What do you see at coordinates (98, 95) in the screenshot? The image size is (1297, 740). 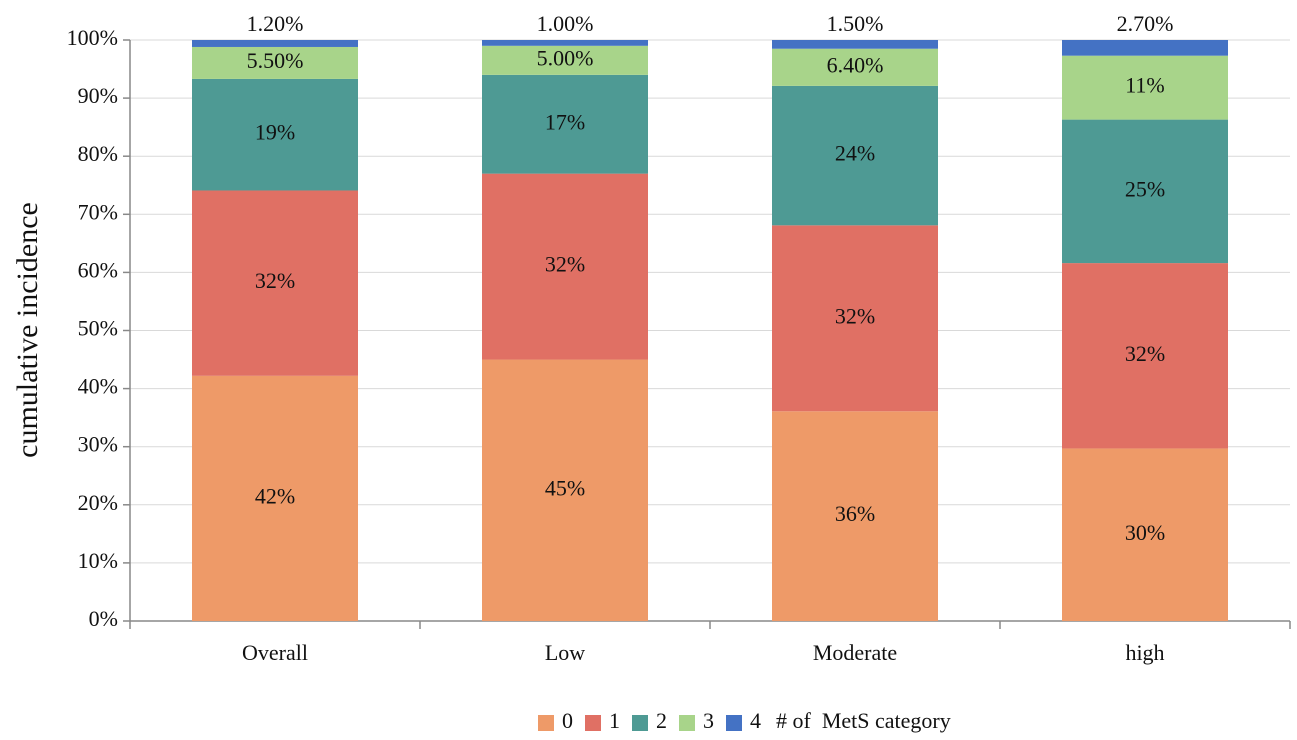 I see `y-tick-label: 90%` at bounding box center [98, 95].